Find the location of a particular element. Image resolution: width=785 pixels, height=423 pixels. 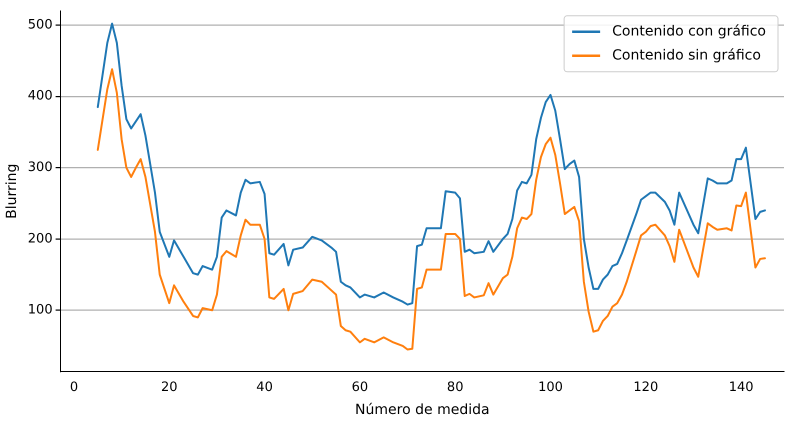

y-tick-label: 100 is located at coordinates (40, 310).